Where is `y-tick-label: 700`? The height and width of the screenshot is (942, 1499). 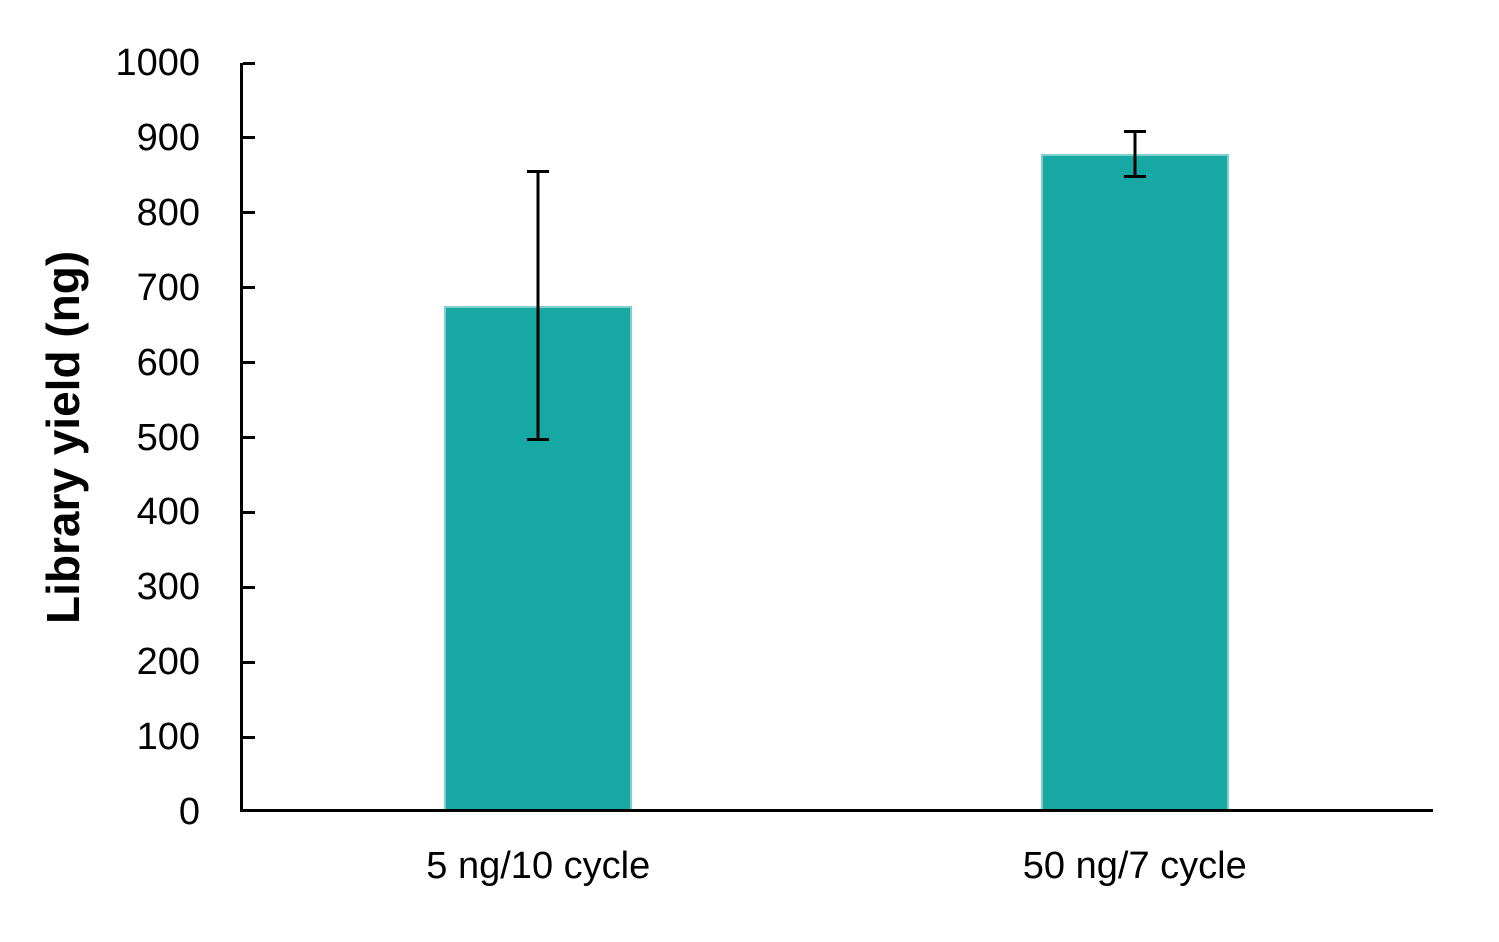
y-tick-label: 700 is located at coordinates (168, 287).